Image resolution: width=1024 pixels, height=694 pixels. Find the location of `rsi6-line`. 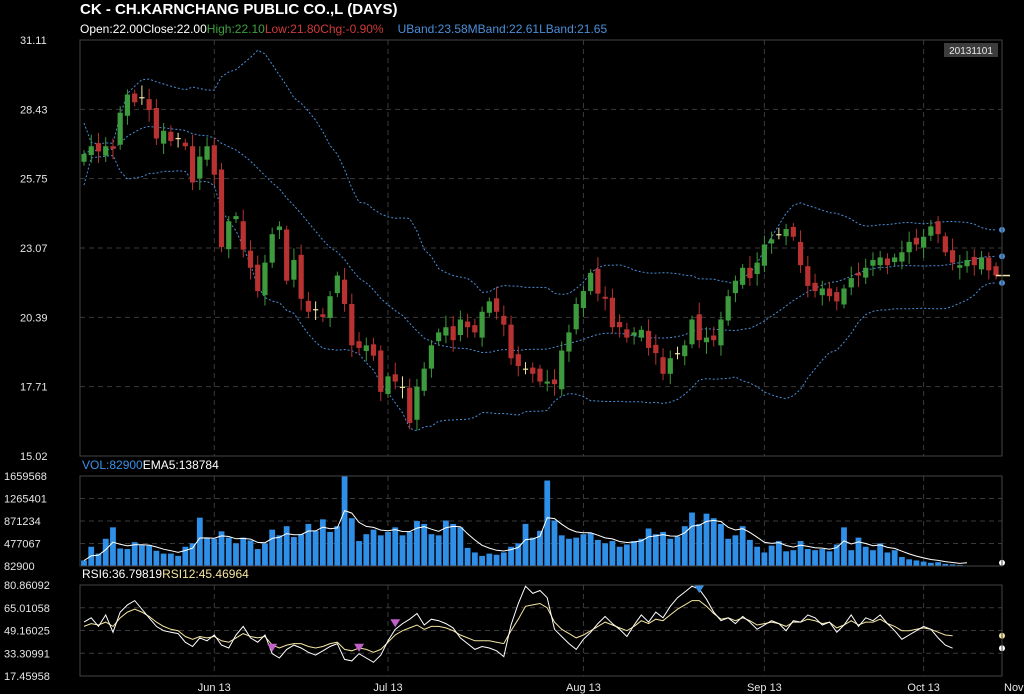

rsi6-line is located at coordinates (518, 624).